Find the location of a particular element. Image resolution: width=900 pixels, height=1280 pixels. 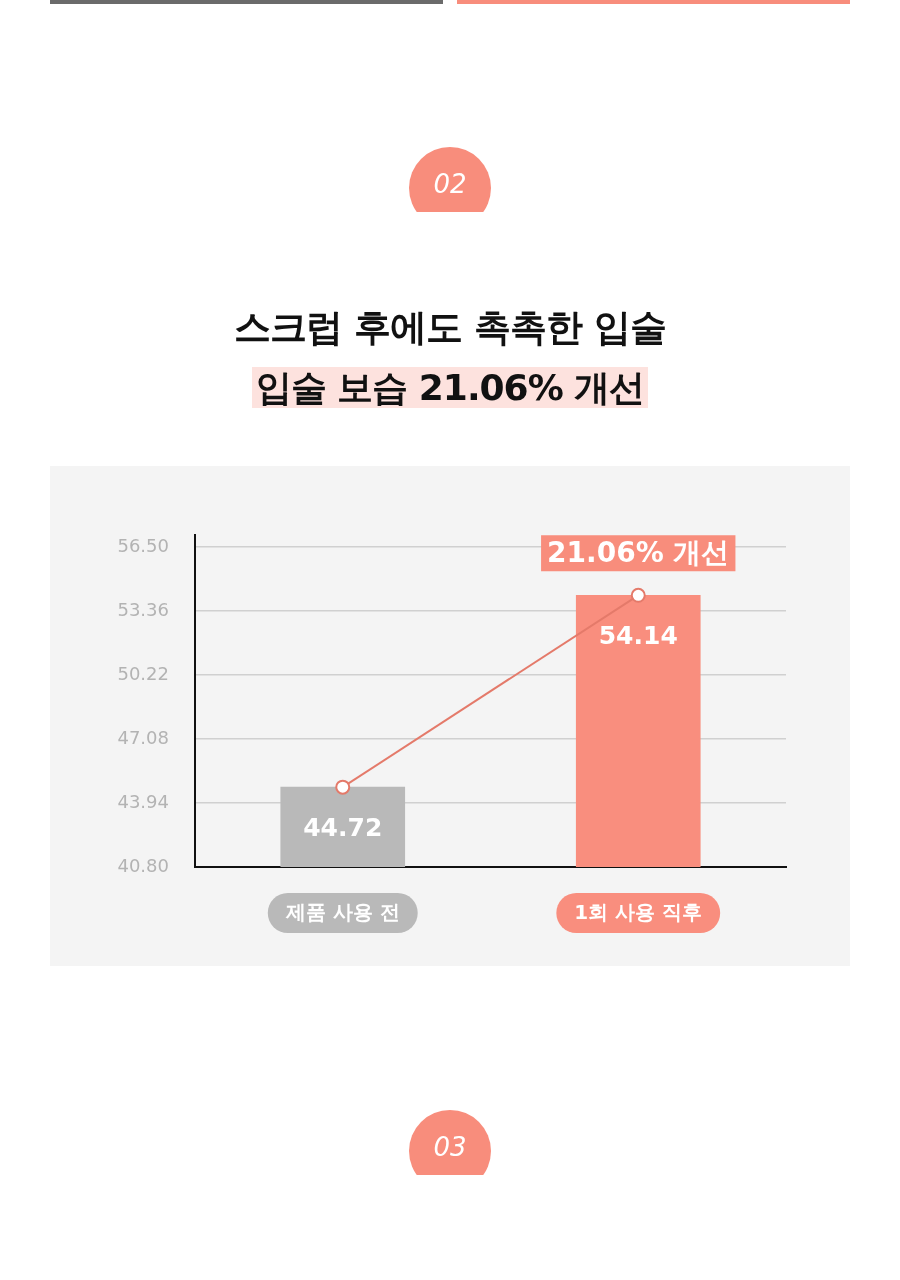

data-label: 54.14 is located at coordinates (638, 635).